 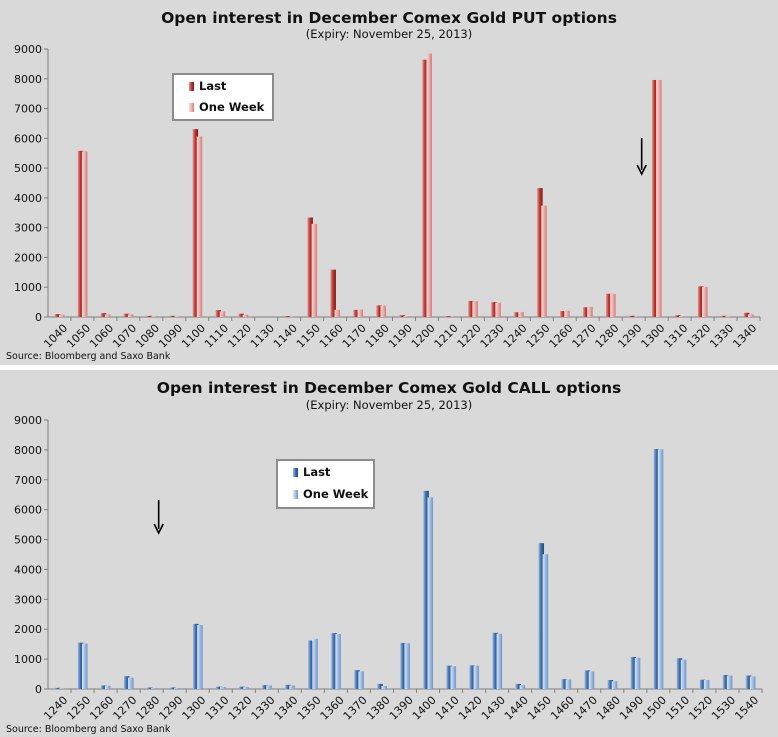 What do you see at coordinates (28, 228) in the screenshot?
I see `y-tick-label: 3000` at bounding box center [28, 228].